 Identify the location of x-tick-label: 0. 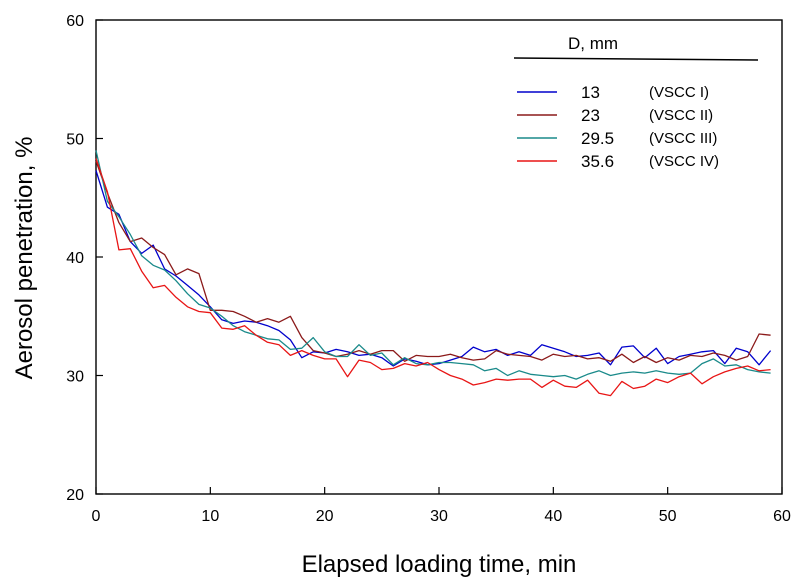
(96, 516).